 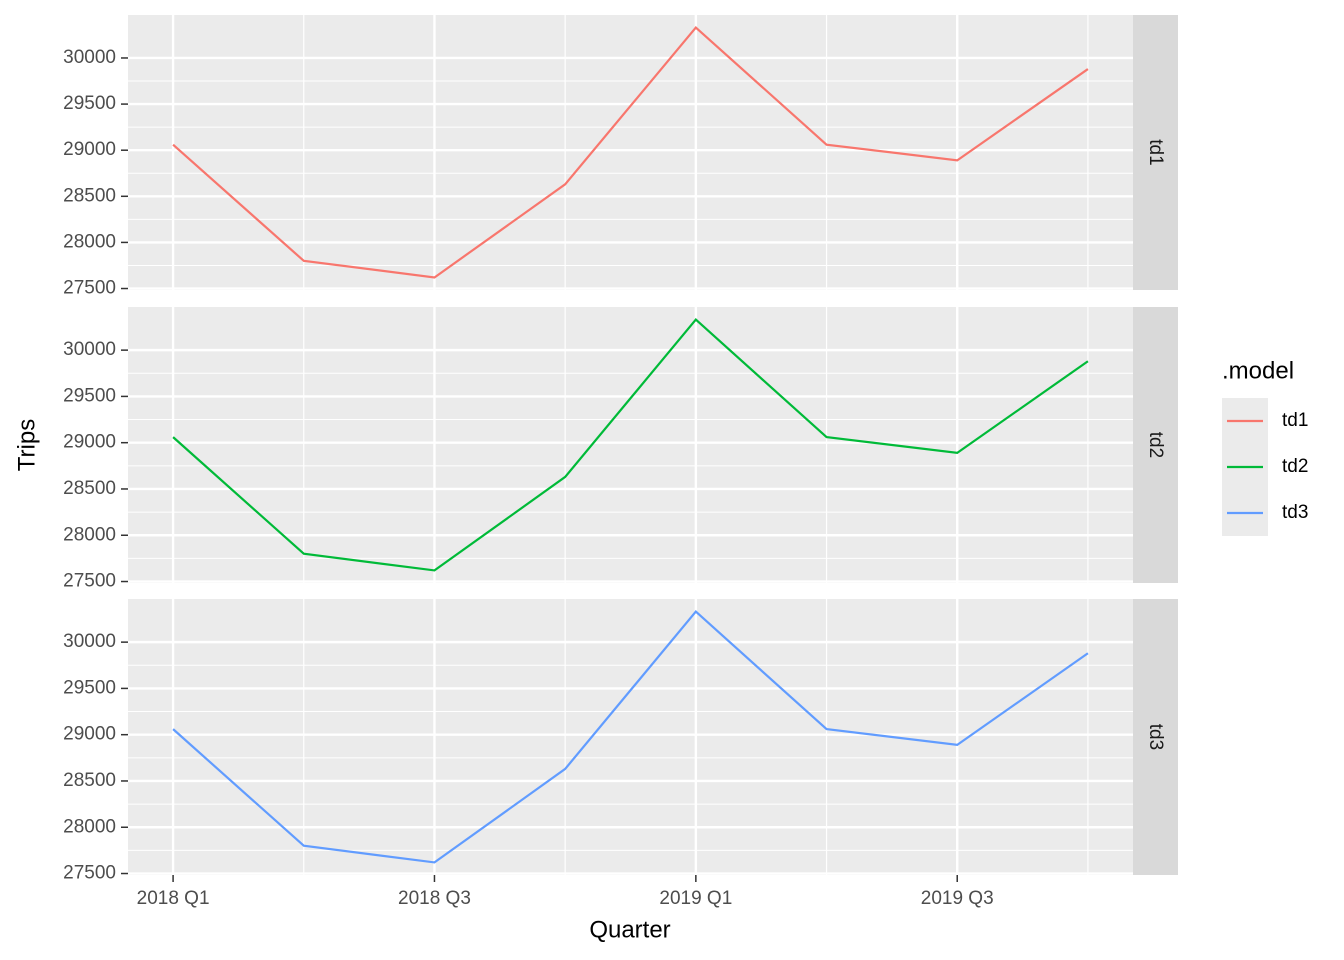 I want to click on y-axis-title: Trips, so click(x=26, y=445).